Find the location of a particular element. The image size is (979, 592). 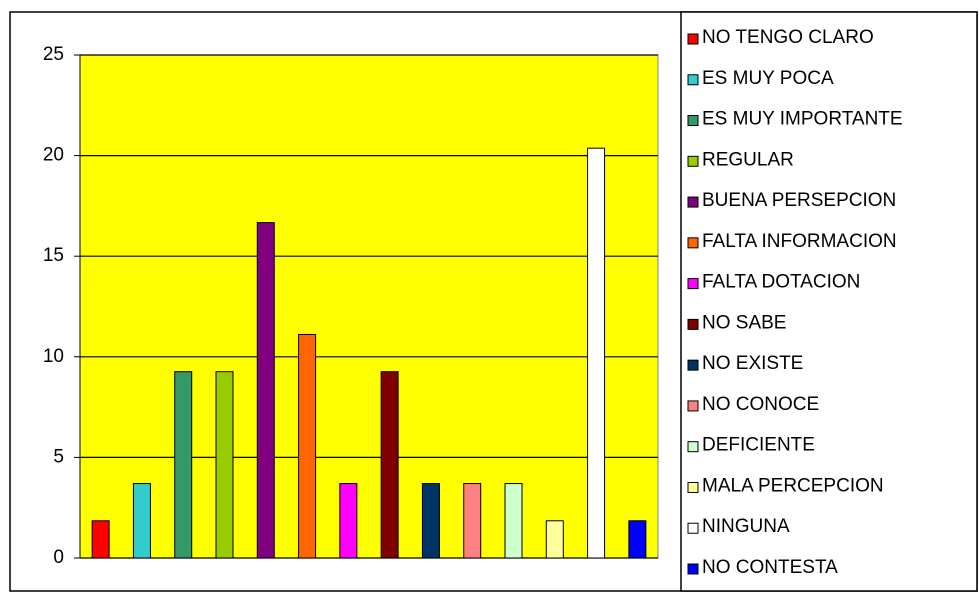

legend-label: NO CONTESTA is located at coordinates (770, 567).